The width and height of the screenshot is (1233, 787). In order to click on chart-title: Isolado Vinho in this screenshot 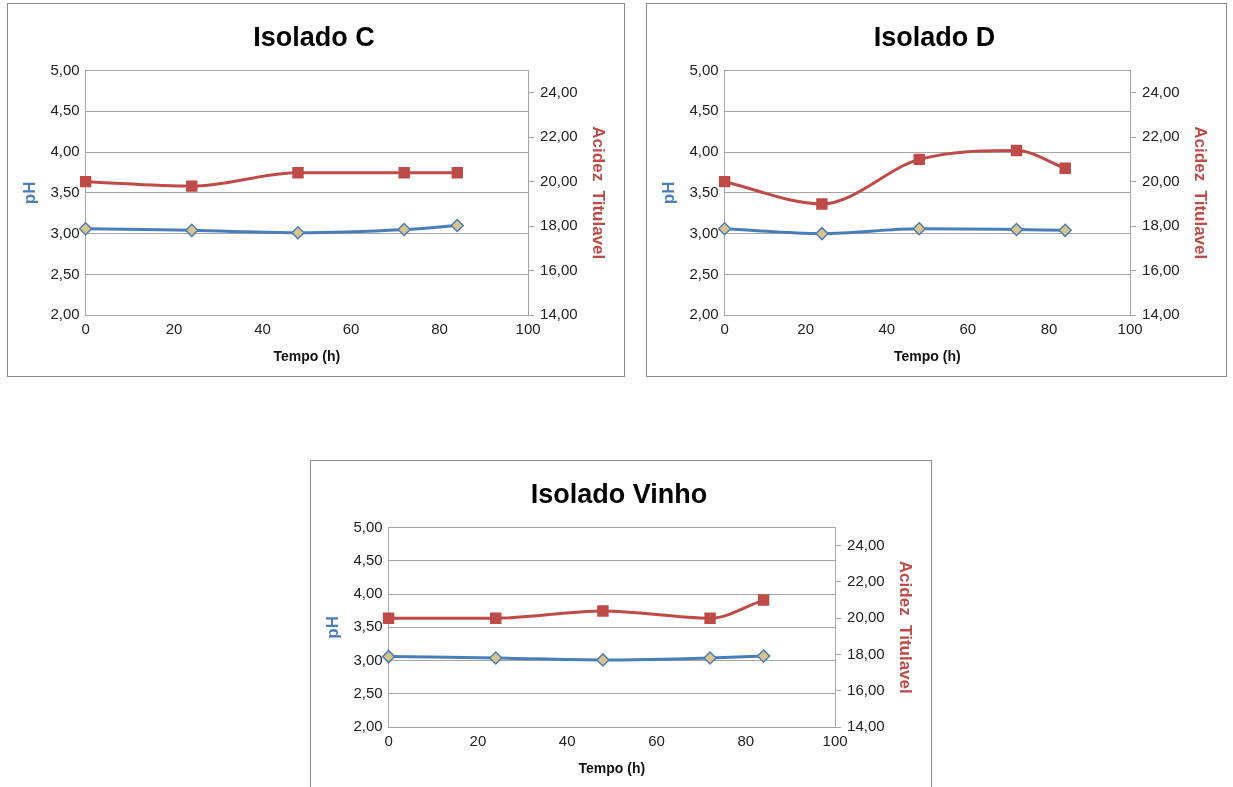, I will do `click(619, 493)`.